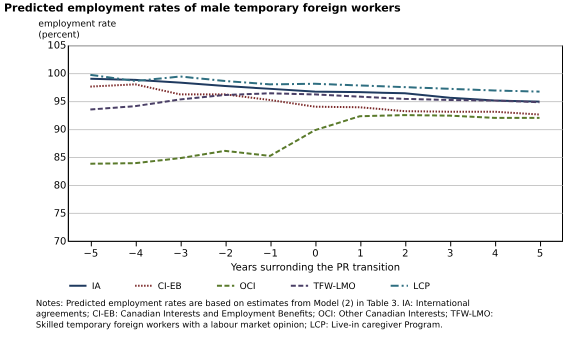 This screenshot has height=343, width=568. Describe the element at coordinates (60, 242) in the screenshot. I see `y-tick-label: 70` at that location.